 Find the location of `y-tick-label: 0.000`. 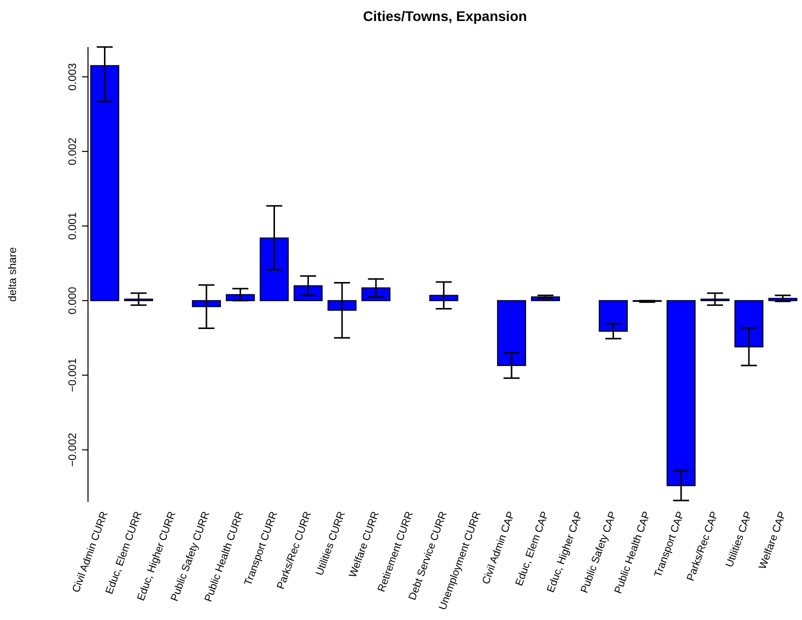

y-tick-label: 0.000 is located at coordinates (73, 300).